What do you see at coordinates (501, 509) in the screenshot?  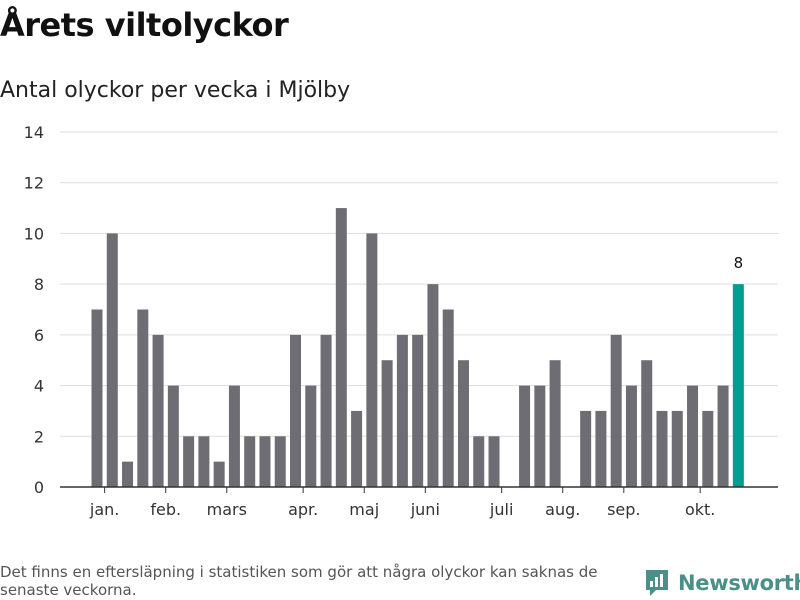 I see `x-tick-label: juli` at bounding box center [501, 509].